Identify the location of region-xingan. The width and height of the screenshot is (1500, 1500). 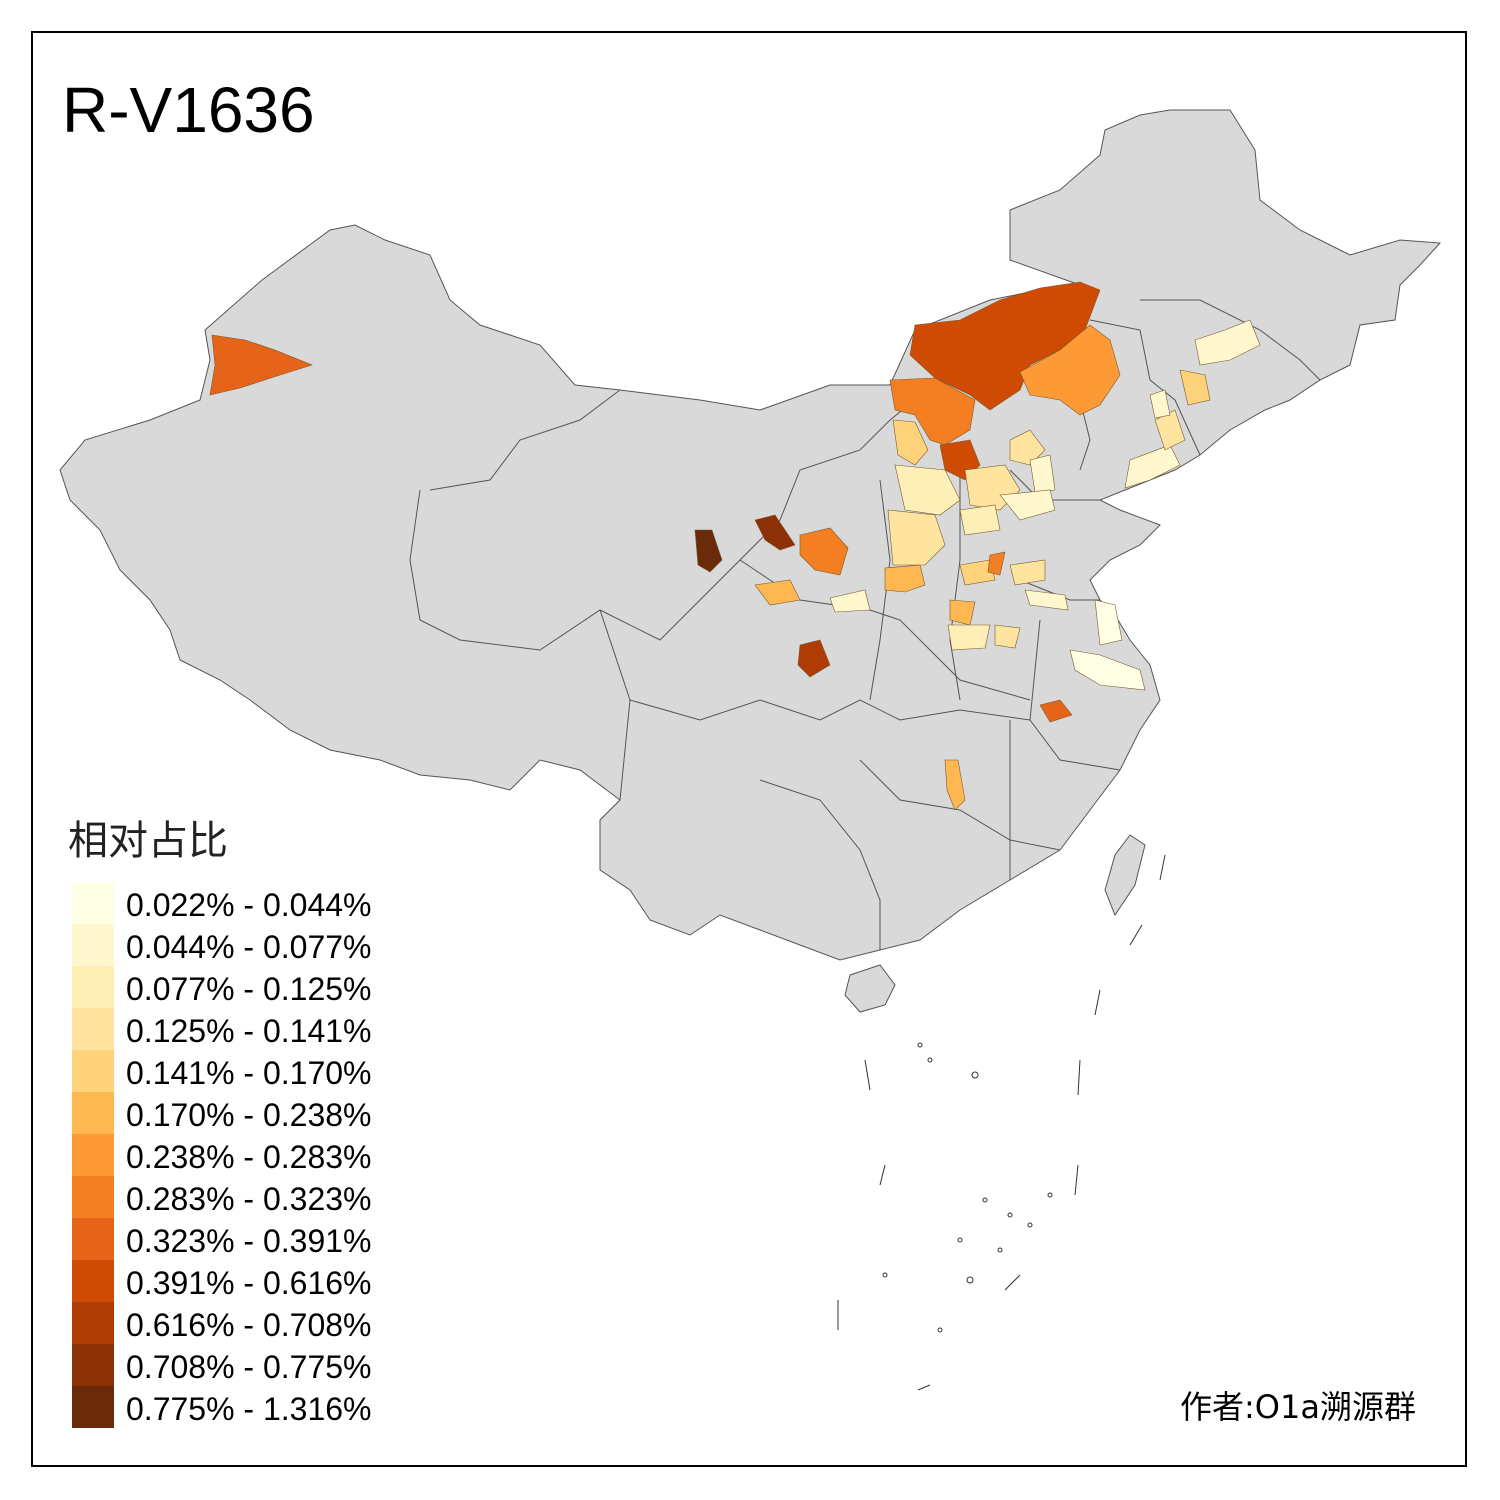
(1070, 370).